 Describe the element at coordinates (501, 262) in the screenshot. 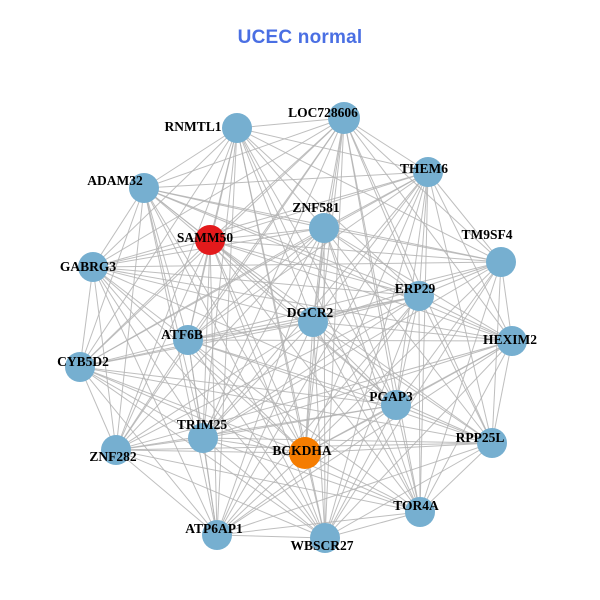

I see `node-tm9sf4` at that location.